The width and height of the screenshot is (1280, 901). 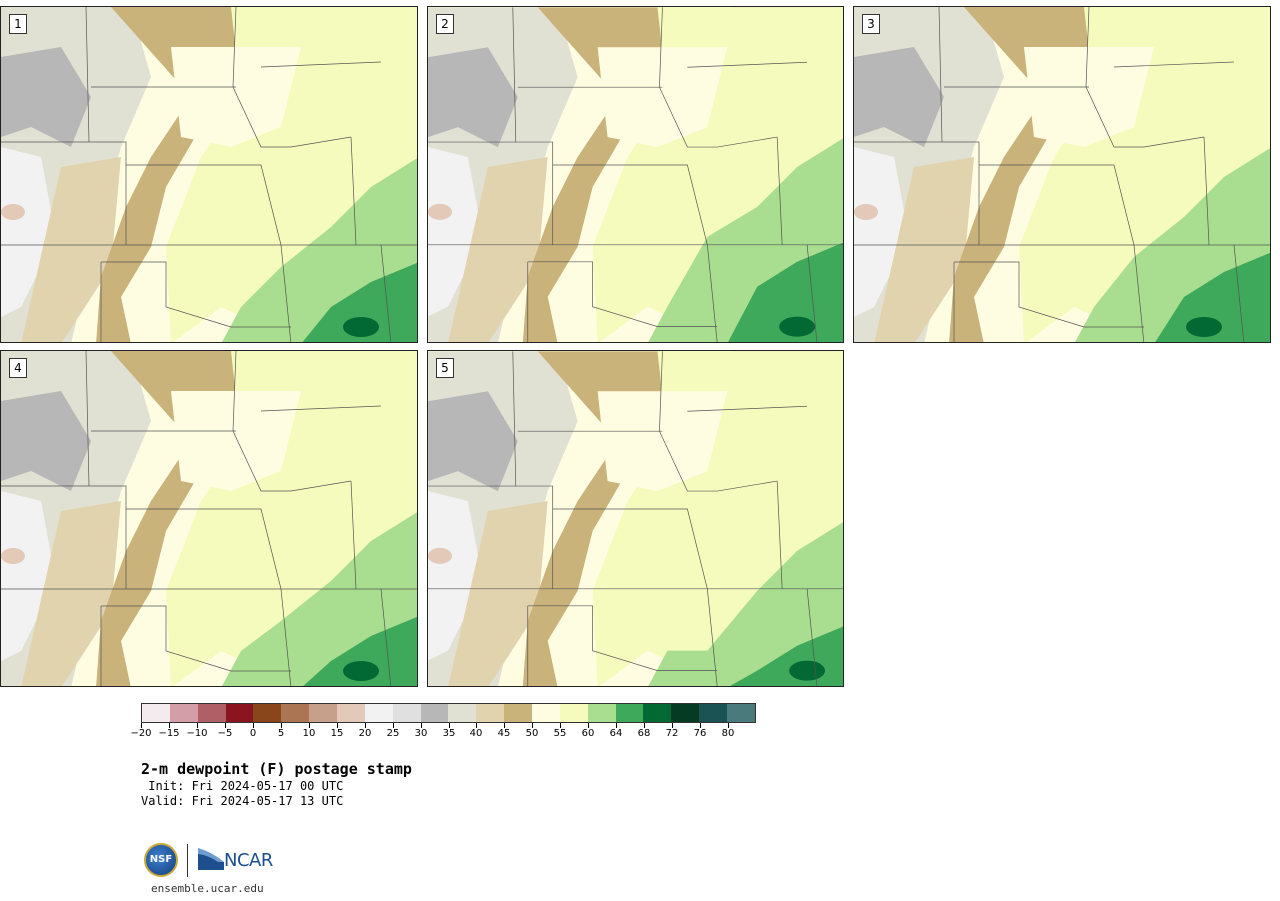 I want to click on stamp-panel-5: 5, so click(x=635, y=518).